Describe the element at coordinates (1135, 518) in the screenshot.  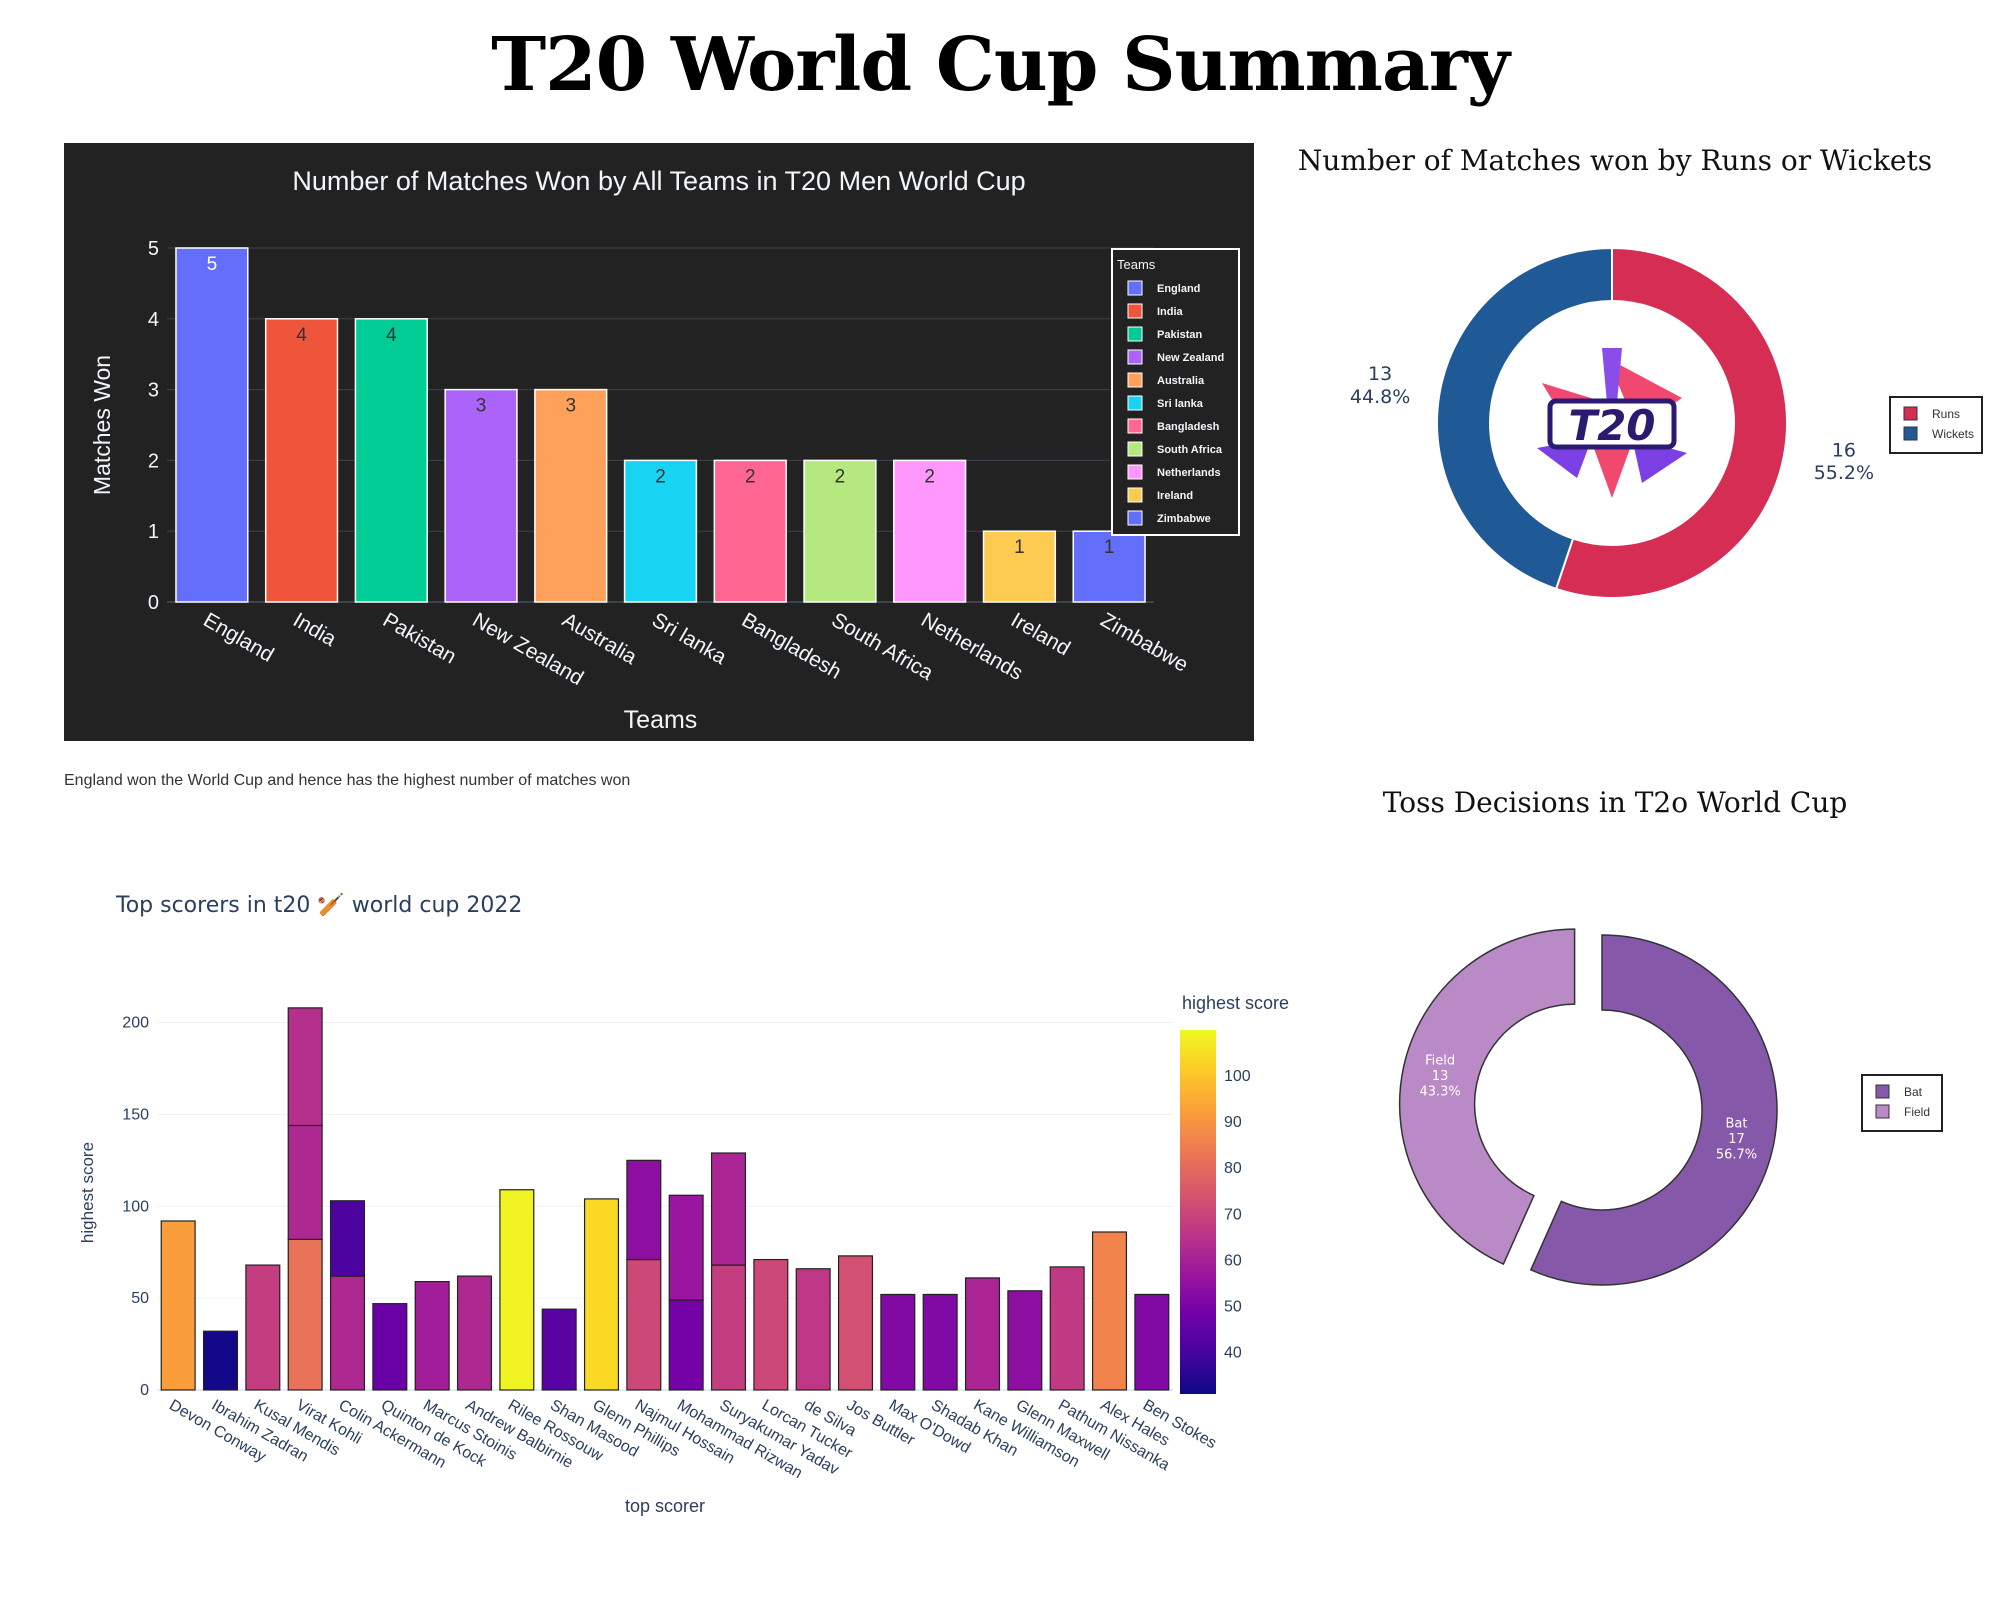
I see `legend-swatch-zimbabwe` at that location.